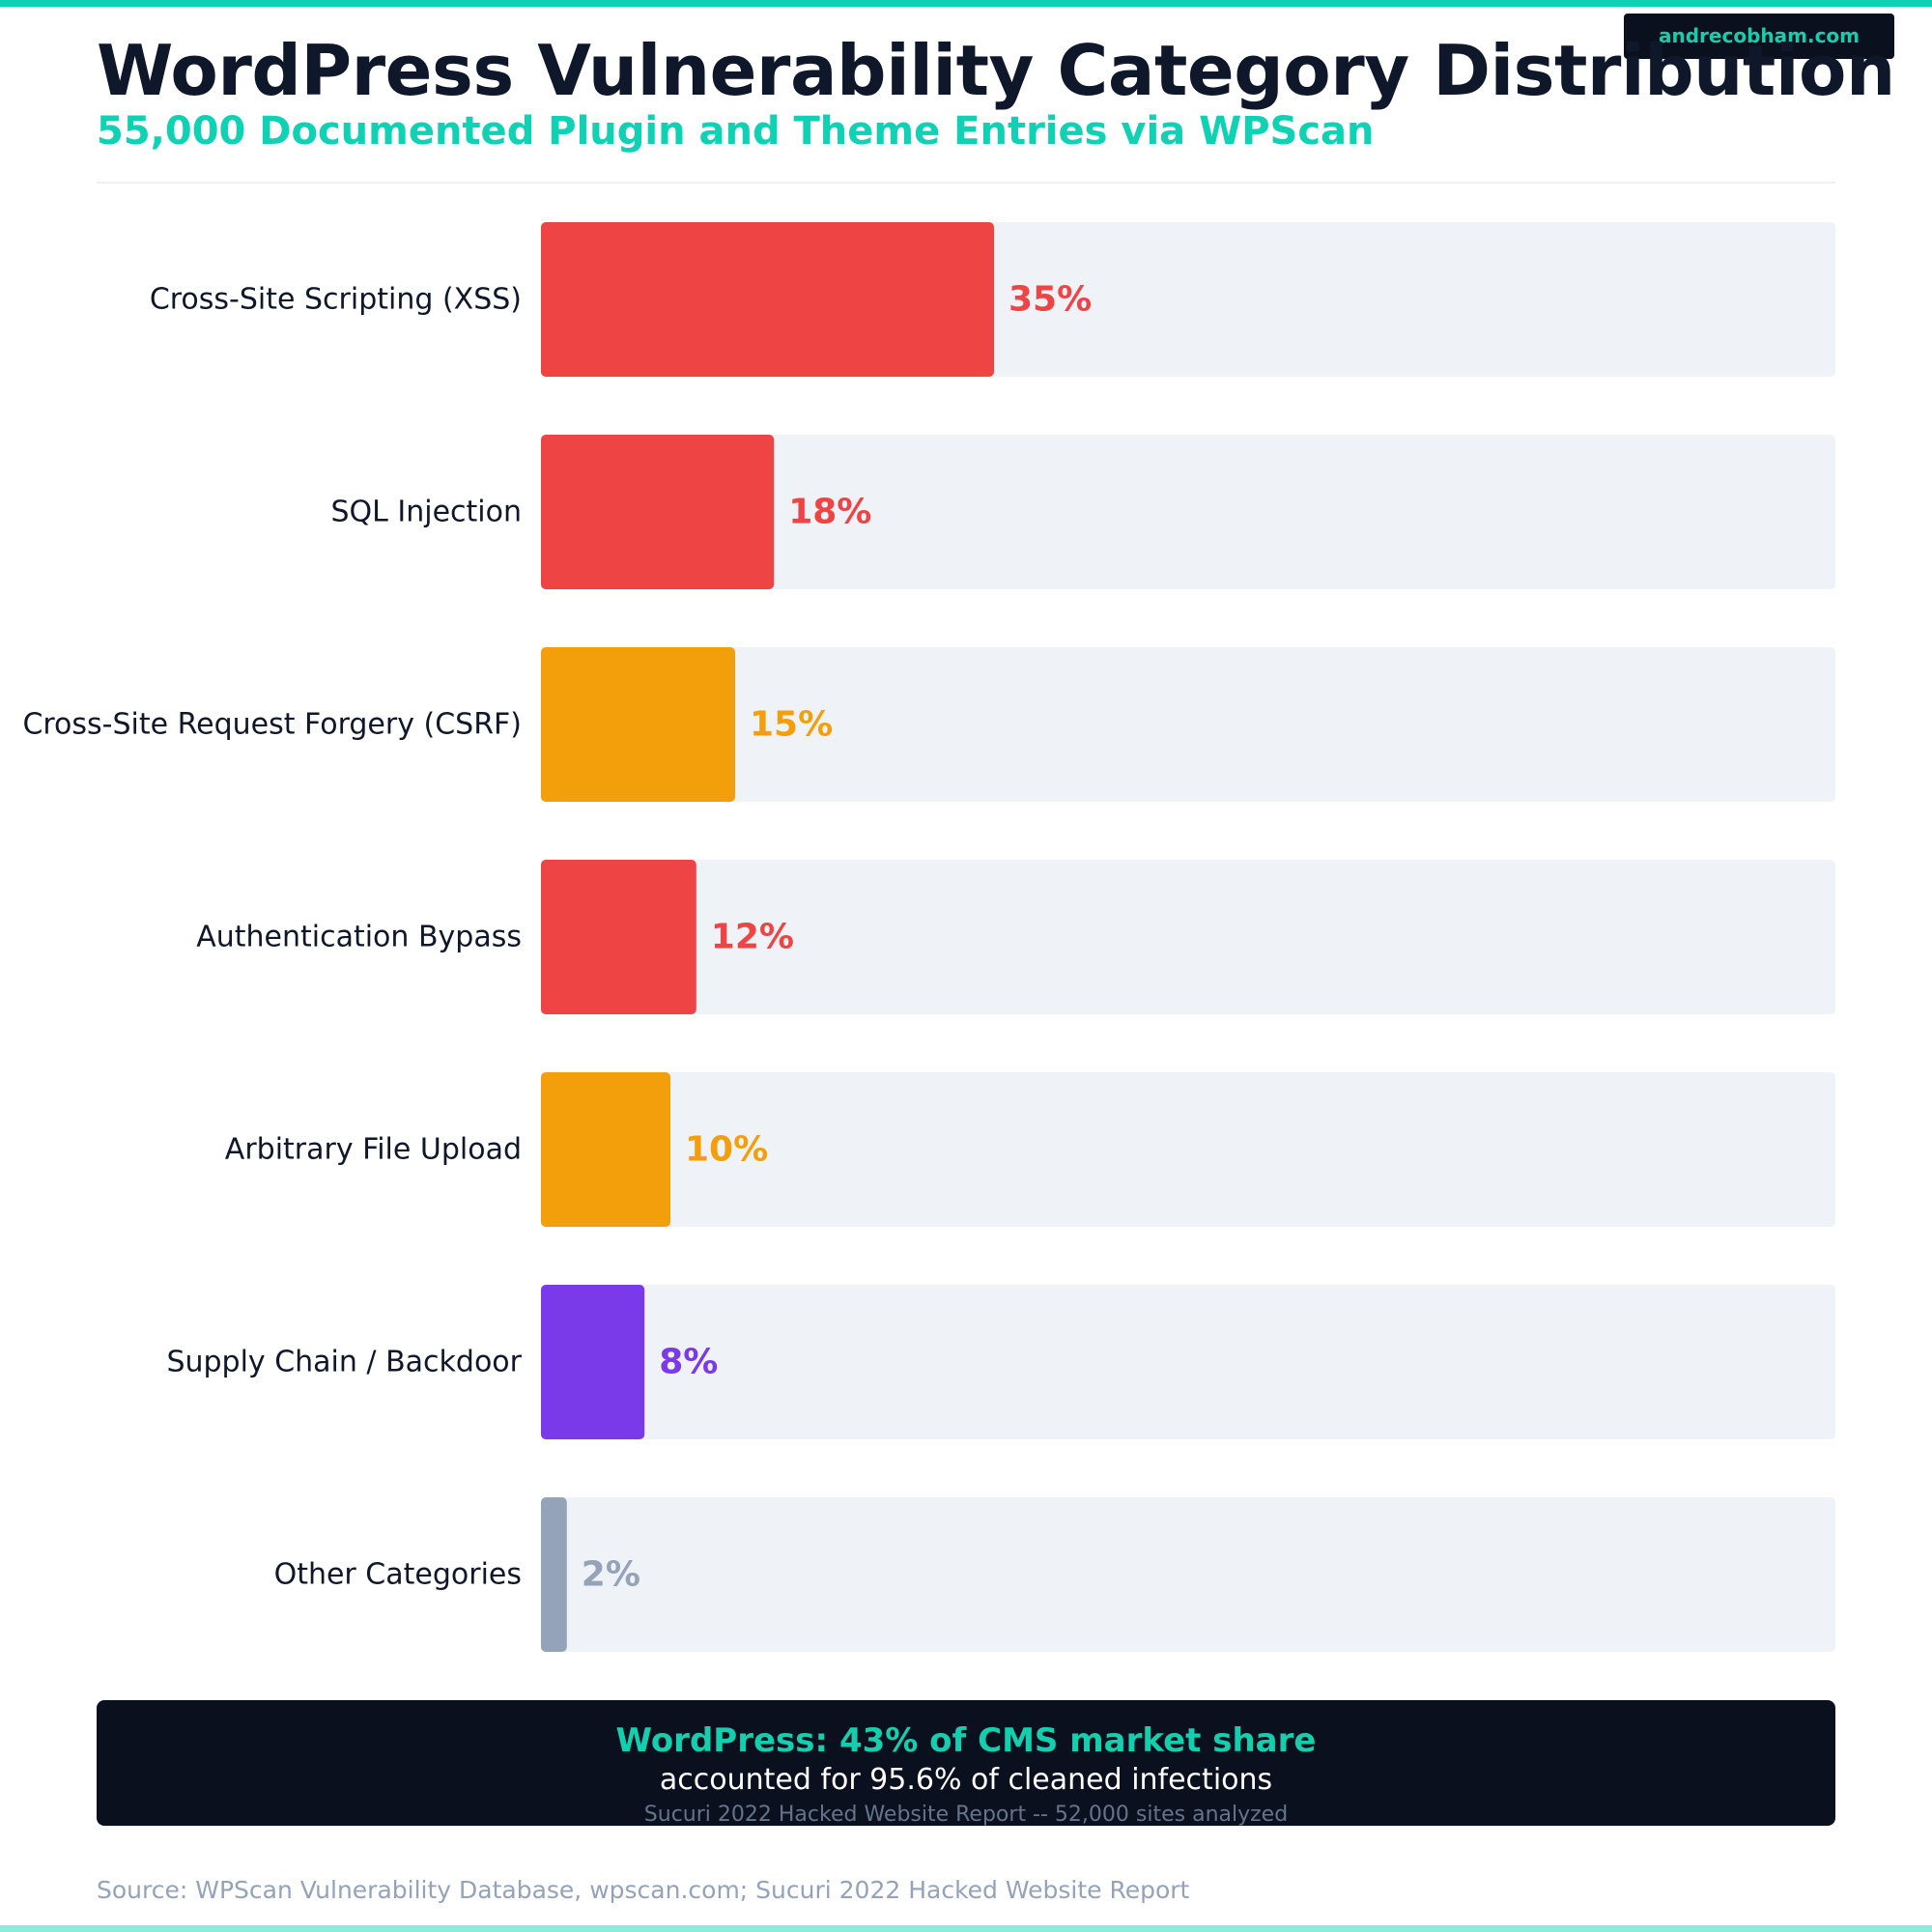 The image size is (1932, 1932). Describe the element at coordinates (344, 1362) in the screenshot. I see `category-label: Supply Chain / Backdoor` at that location.